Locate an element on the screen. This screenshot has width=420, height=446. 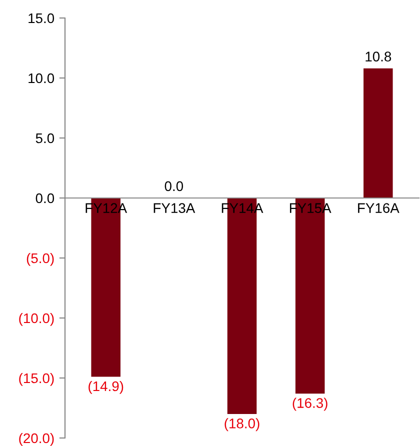
y-tick-label: 10.0 is located at coordinates (41, 78).